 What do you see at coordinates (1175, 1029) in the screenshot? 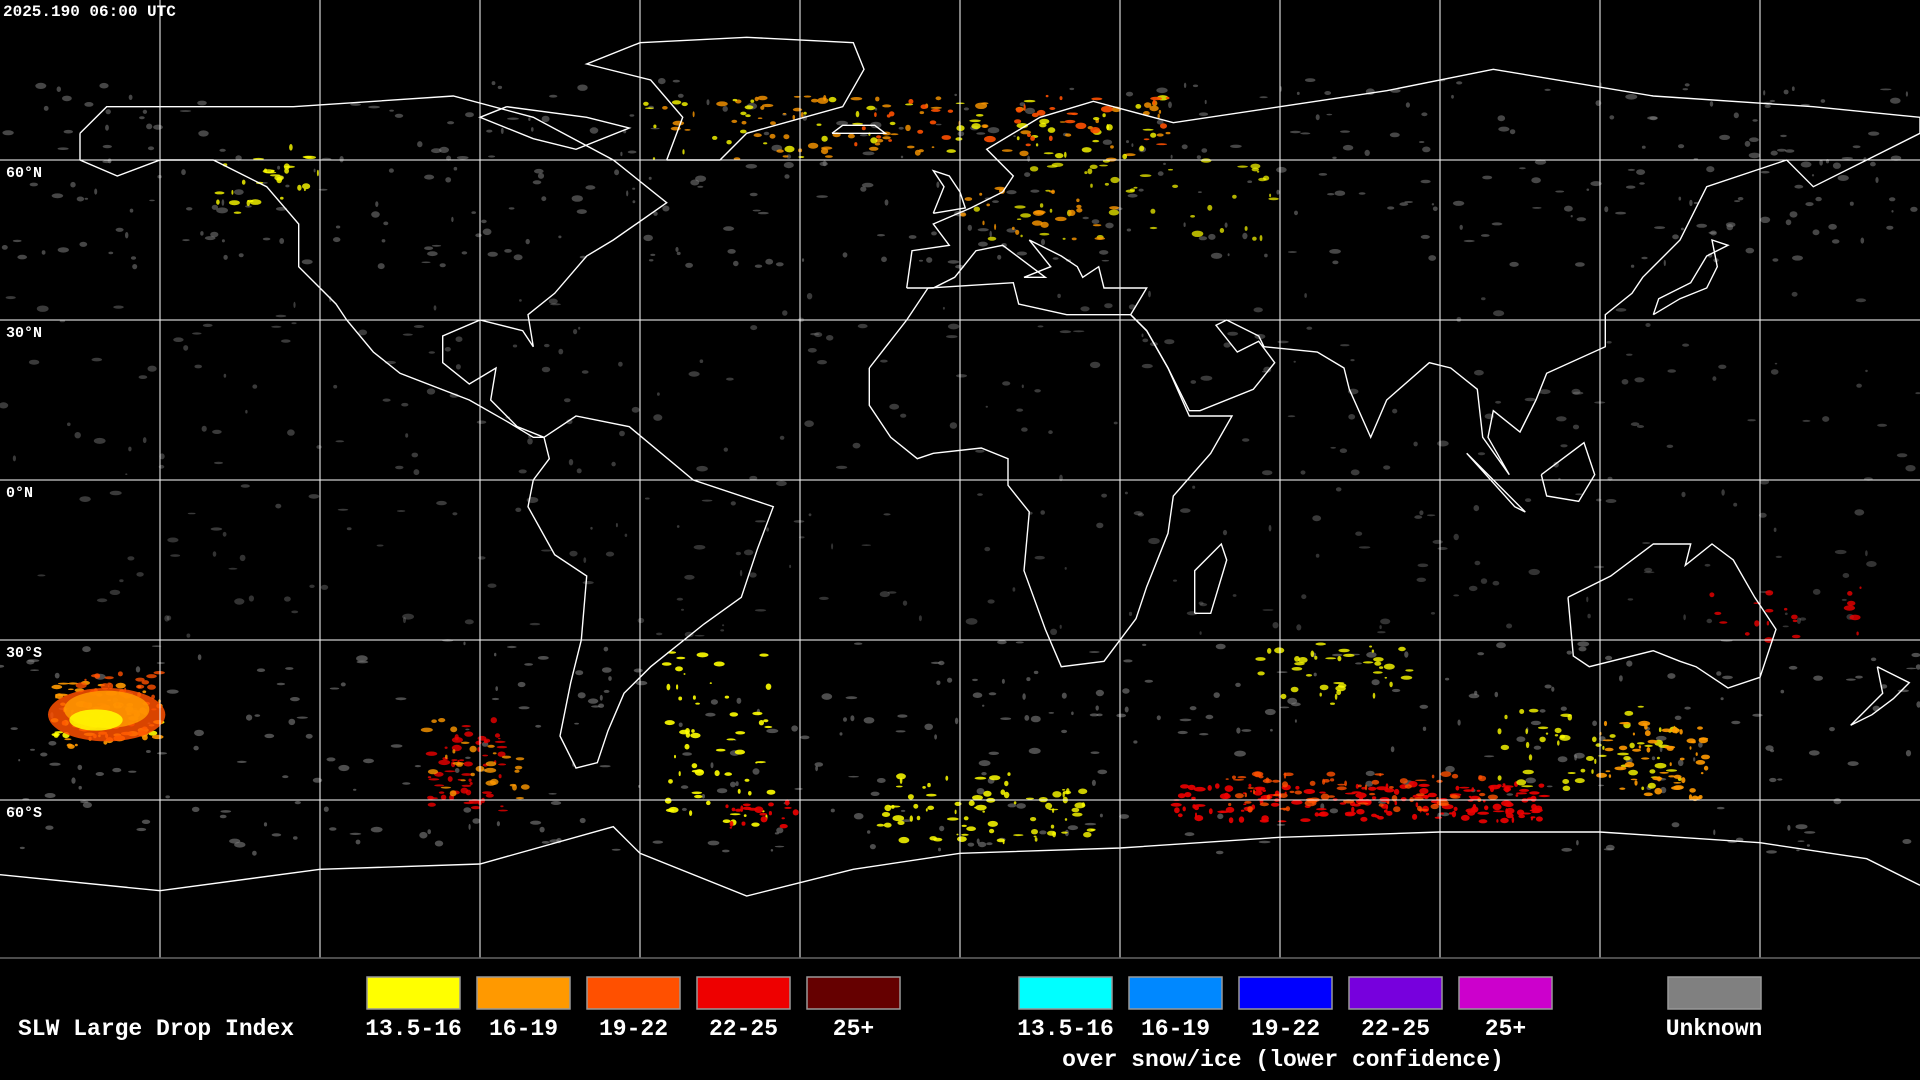
I see `legend-label: 16-19` at bounding box center [1175, 1029].